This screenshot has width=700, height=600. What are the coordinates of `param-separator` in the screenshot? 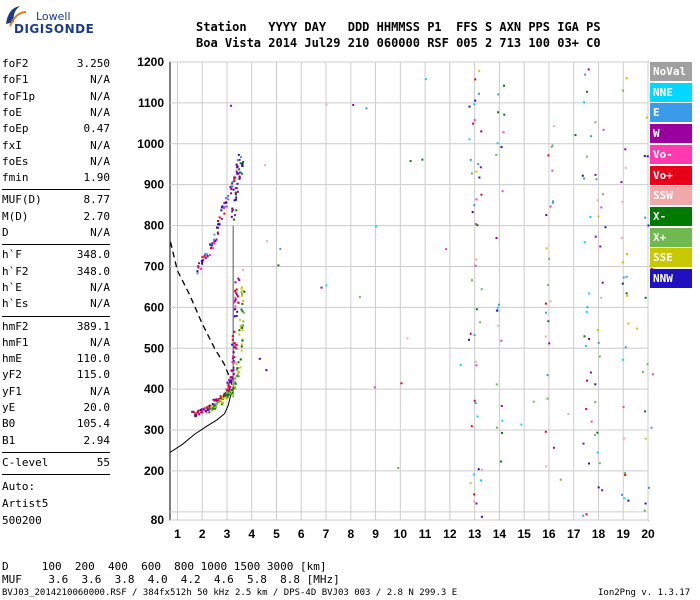 It's located at (56, 316).